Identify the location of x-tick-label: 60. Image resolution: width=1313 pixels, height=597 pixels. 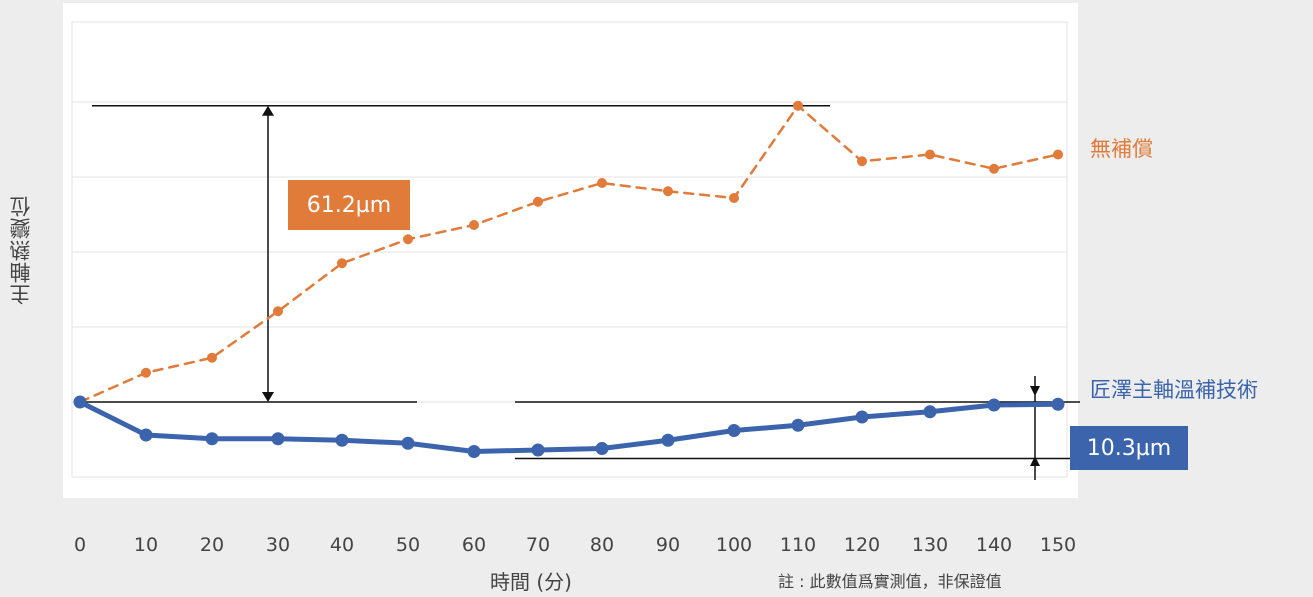
(474, 545).